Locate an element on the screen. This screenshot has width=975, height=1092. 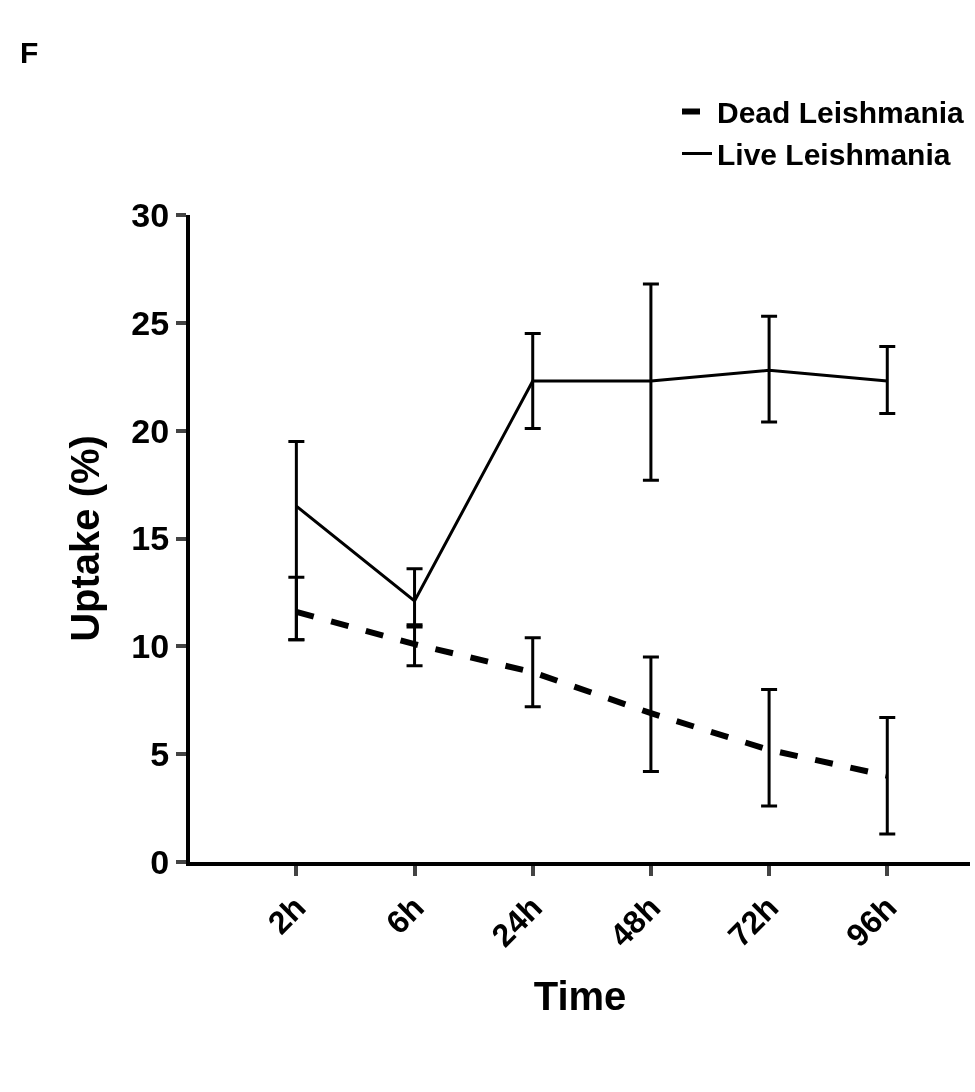
x-tick-label: 72h is located at coordinates (753, 921).